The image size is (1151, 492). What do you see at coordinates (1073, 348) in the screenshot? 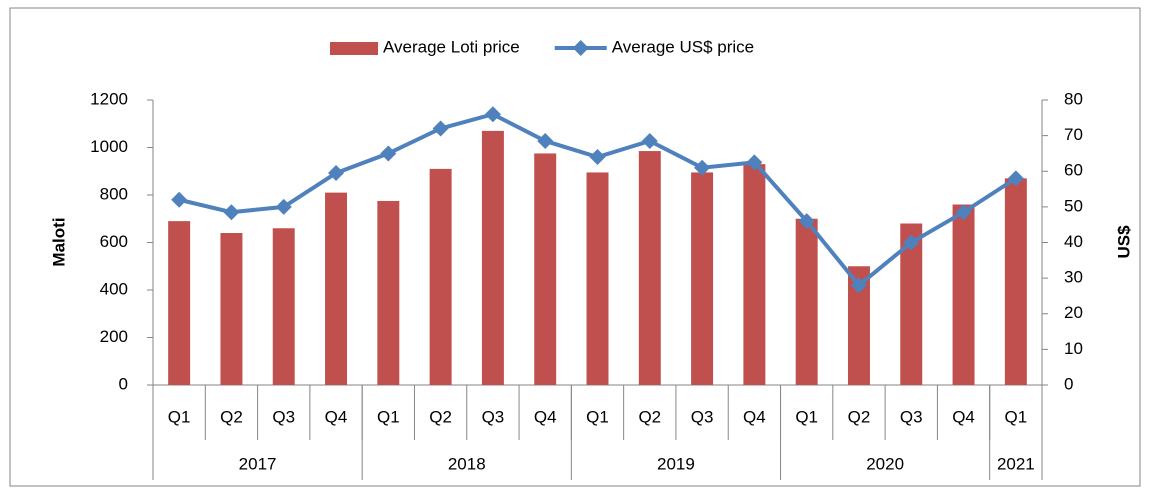
I see `y2-tick-label: 10` at bounding box center [1073, 348].